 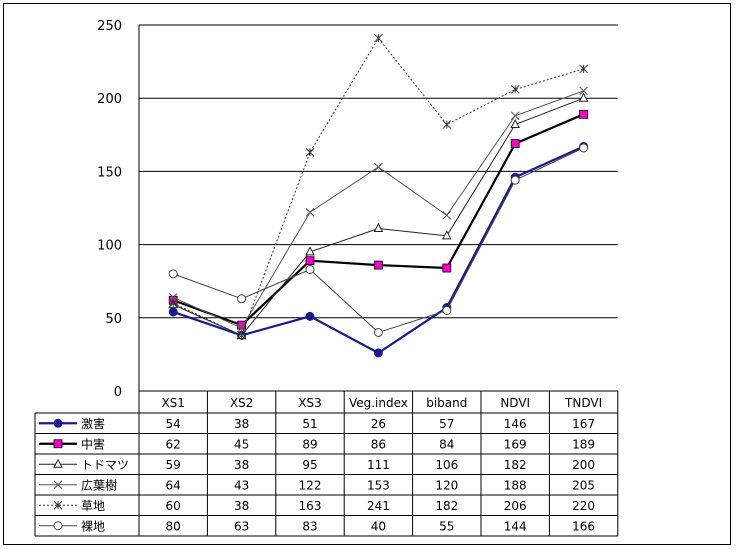 I want to click on table-value: 200, so click(x=583, y=465).